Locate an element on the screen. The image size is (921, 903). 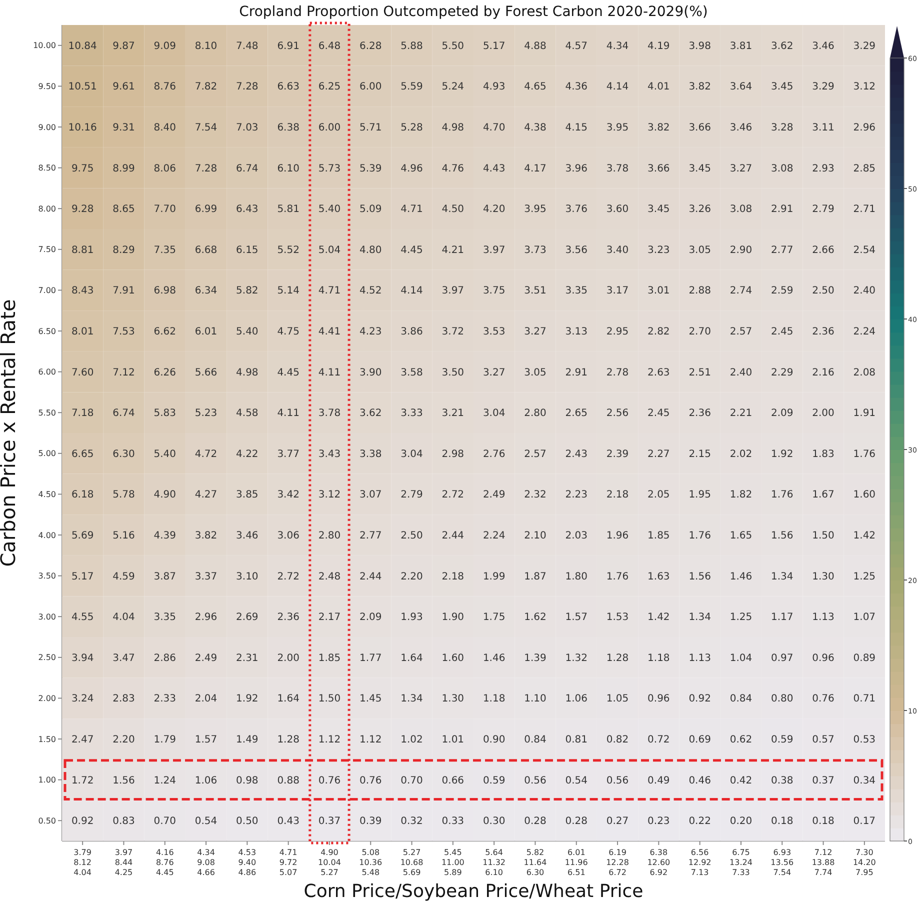
x-tick-label: 6.38 12.60 6.92 is located at coordinates (658, 862).